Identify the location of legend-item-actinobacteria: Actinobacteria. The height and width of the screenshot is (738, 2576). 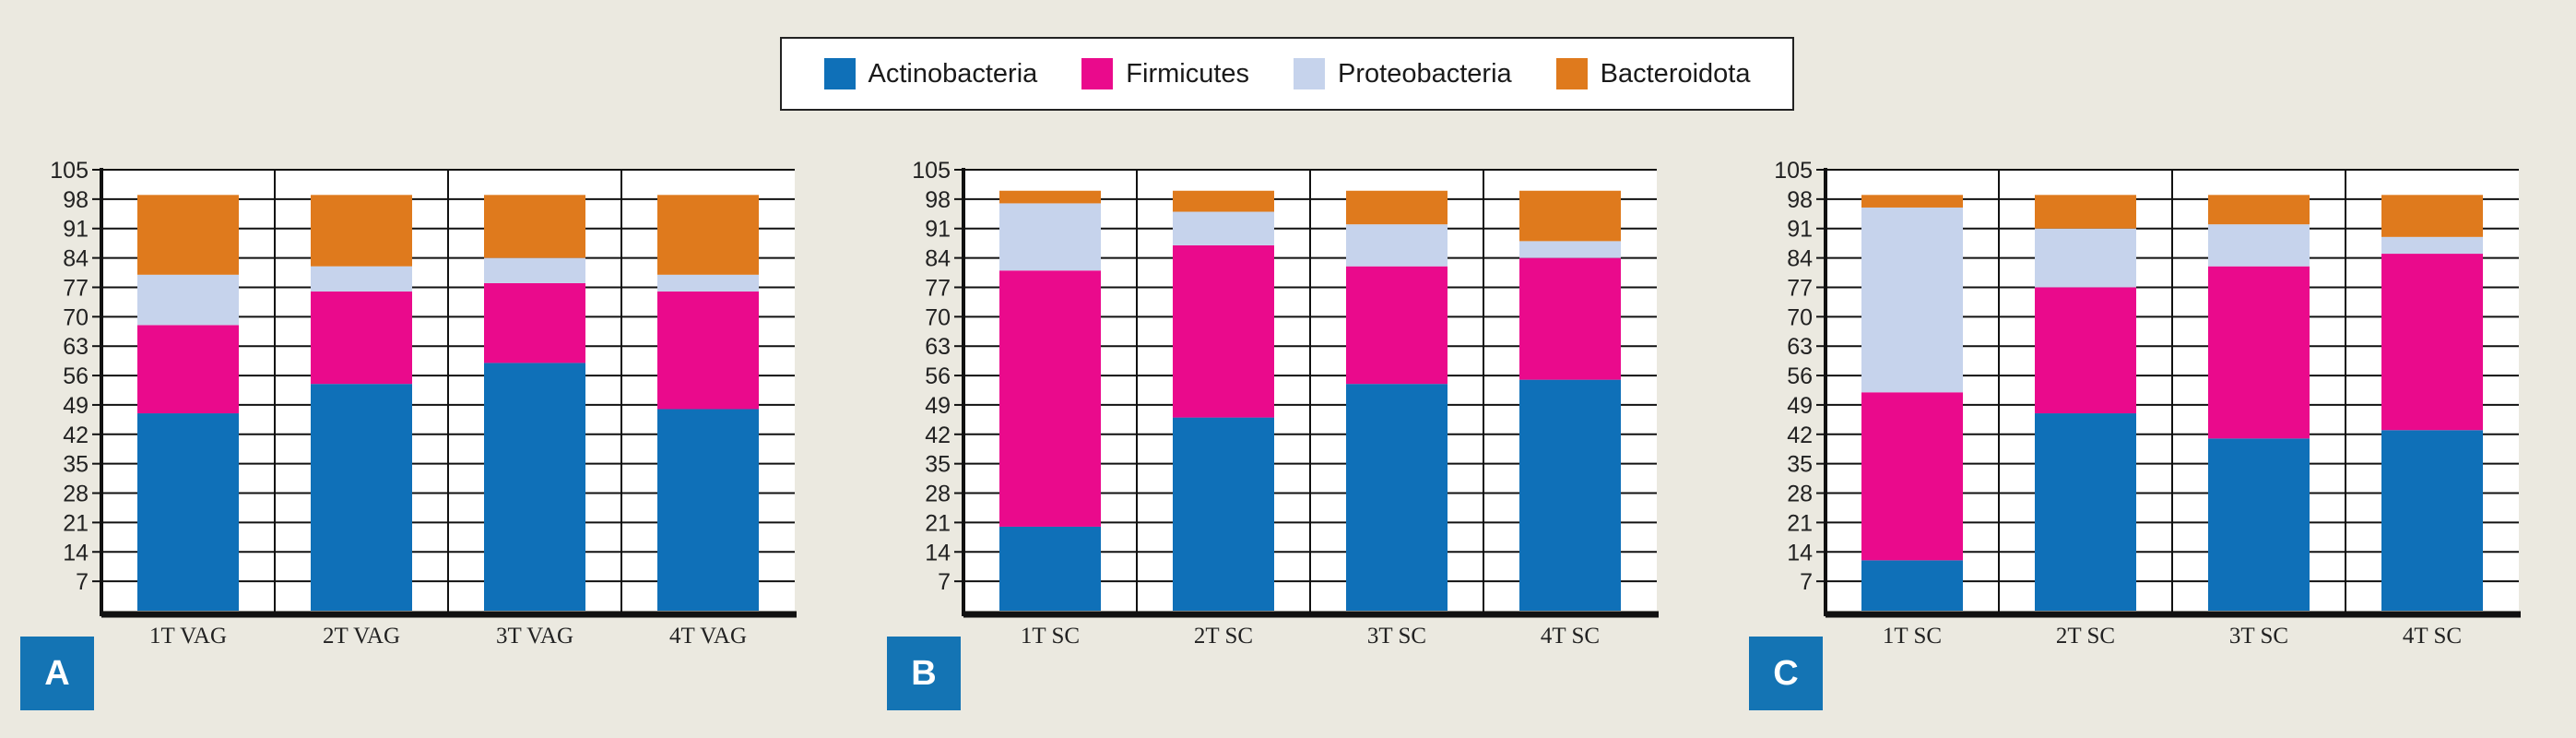
(930, 73).